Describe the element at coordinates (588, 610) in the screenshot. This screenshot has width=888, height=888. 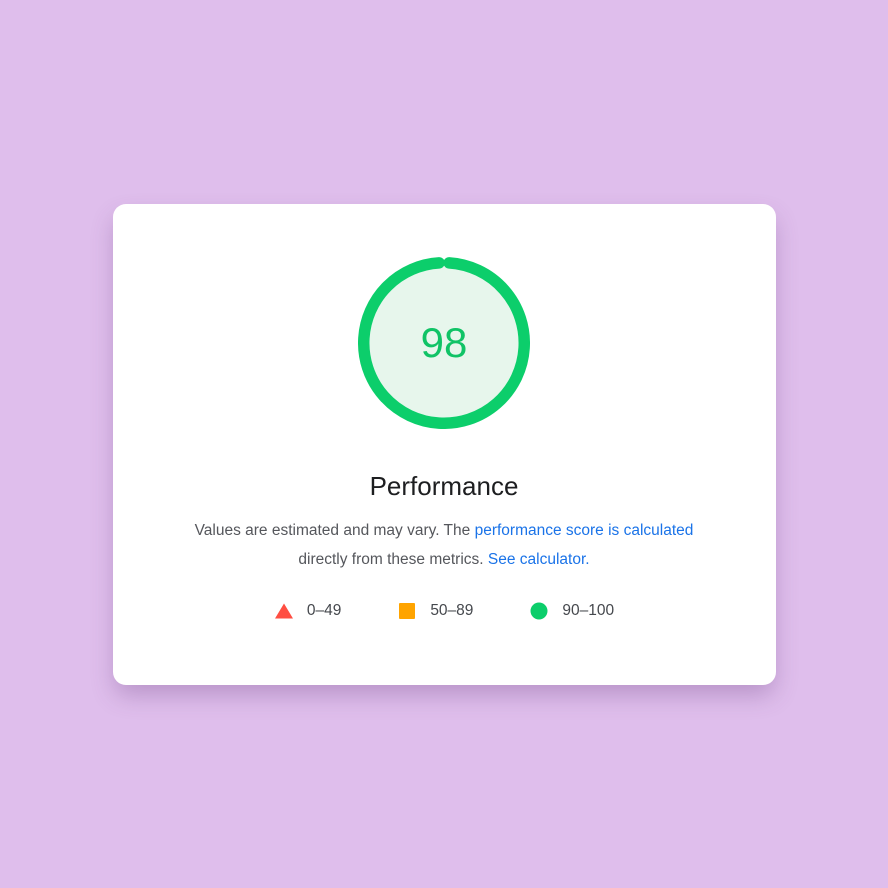
I see `legend-label-pass: 90–100` at that location.